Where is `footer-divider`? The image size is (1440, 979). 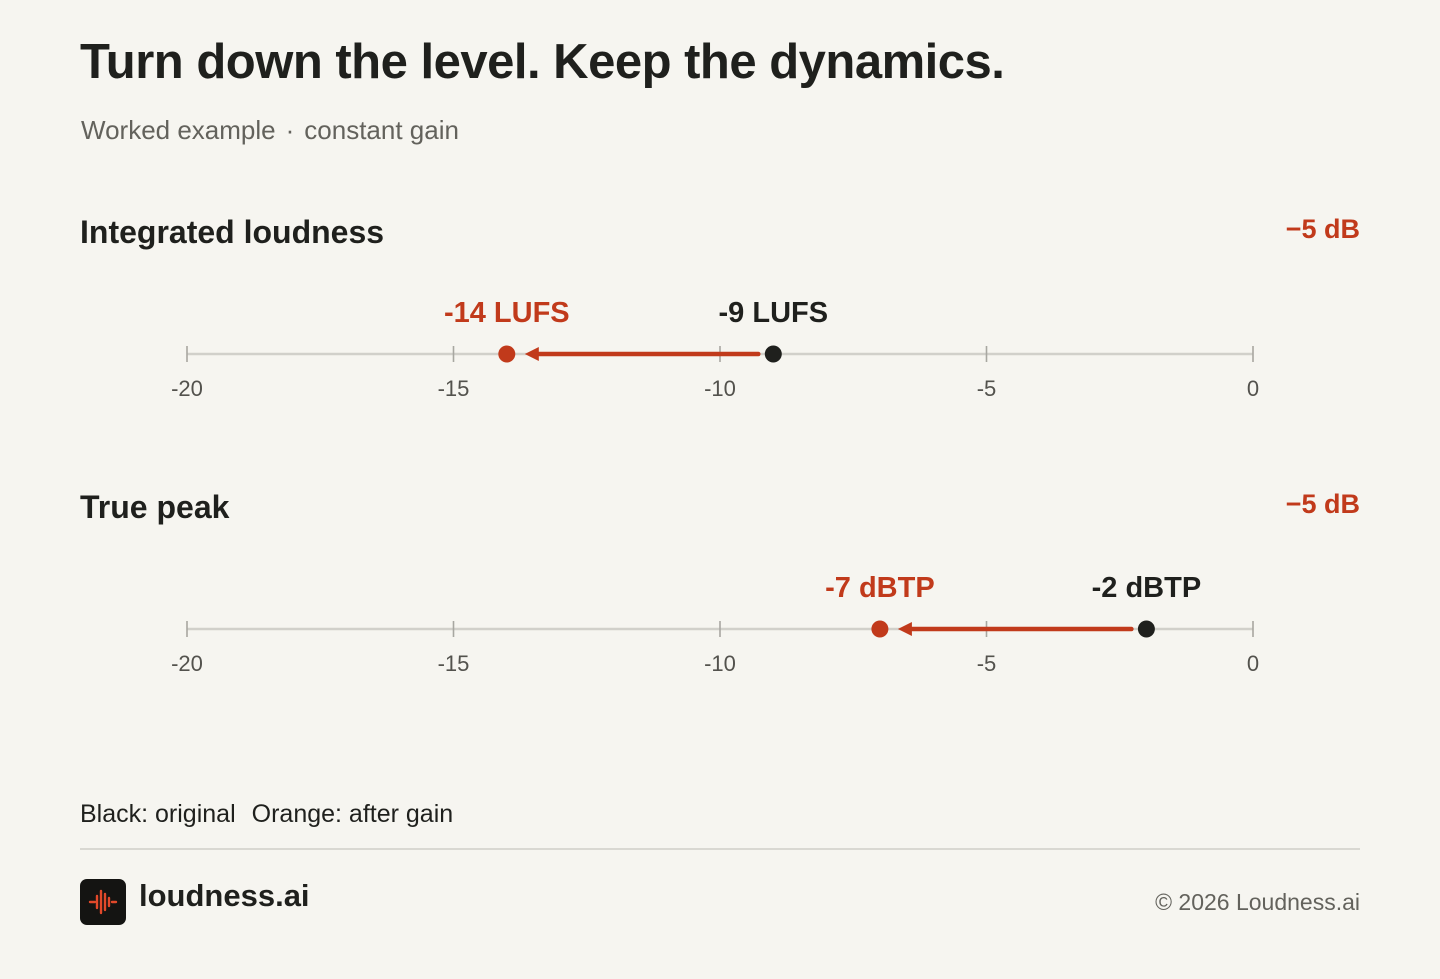
footer-divider is located at coordinates (720, 849).